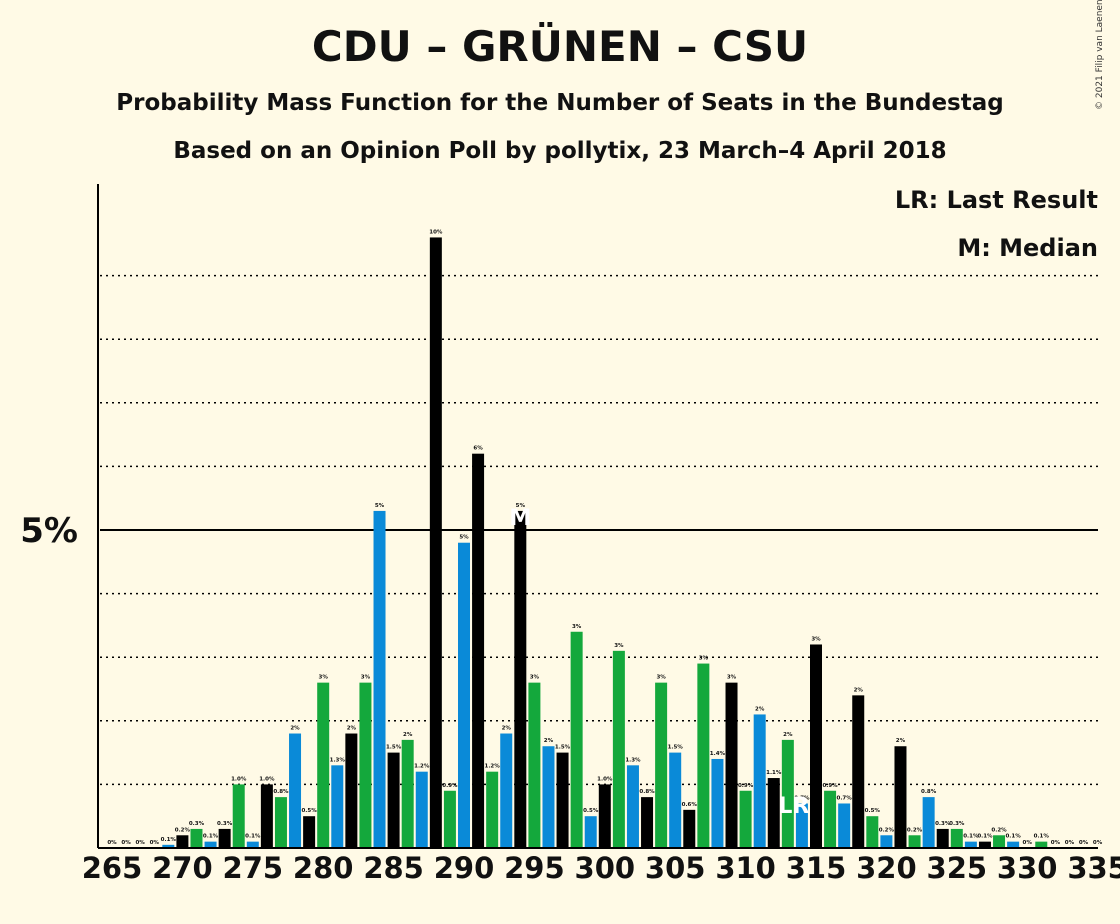 This screenshot has height=924, width=1120. Describe the element at coordinates (253, 868) in the screenshot. I see `x-tick-label: 275` at that location.